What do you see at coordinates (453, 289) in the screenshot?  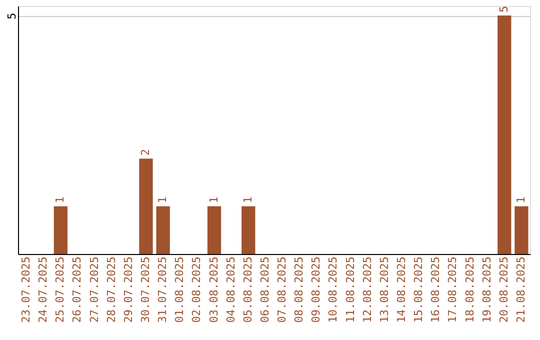 I see `x-tick-label: 17.08.2025` at bounding box center [453, 289].